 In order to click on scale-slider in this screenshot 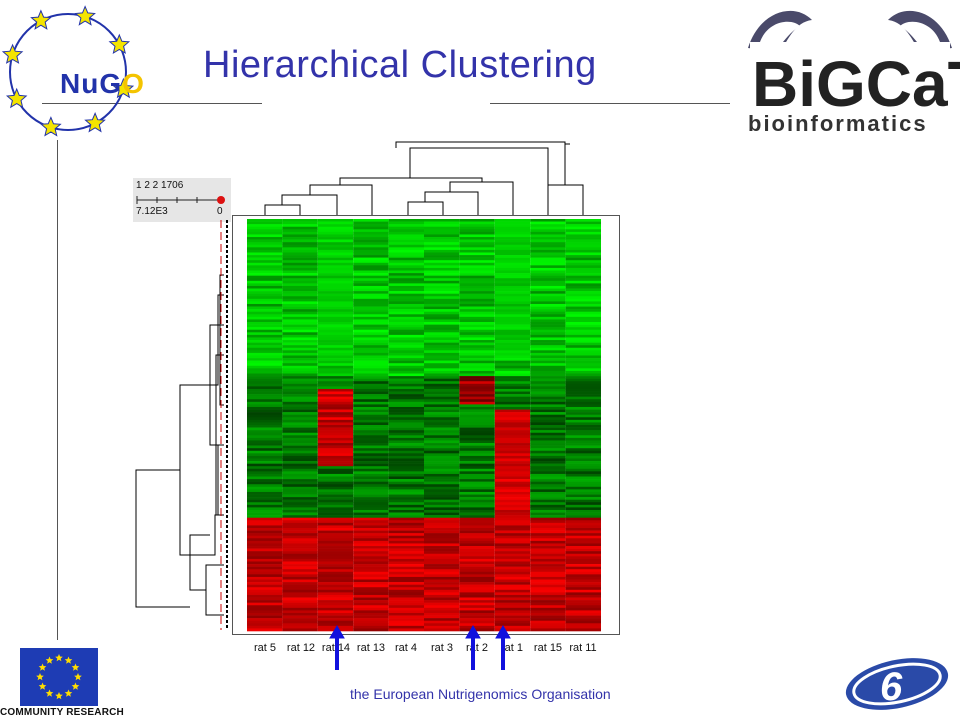, I will do `click(182, 200)`.